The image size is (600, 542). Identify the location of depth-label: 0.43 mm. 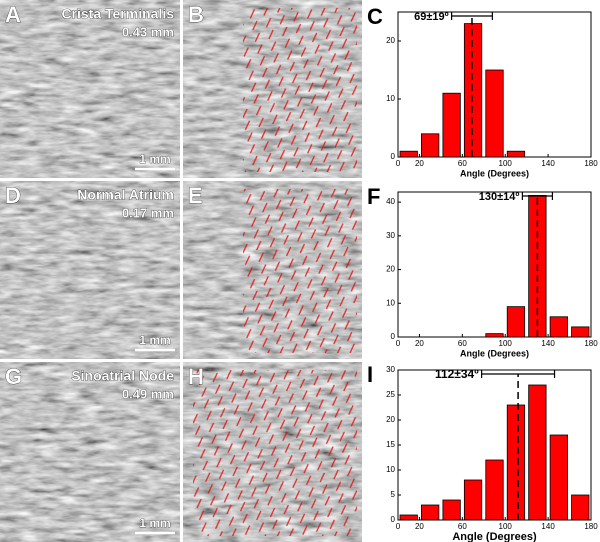
(148, 31).